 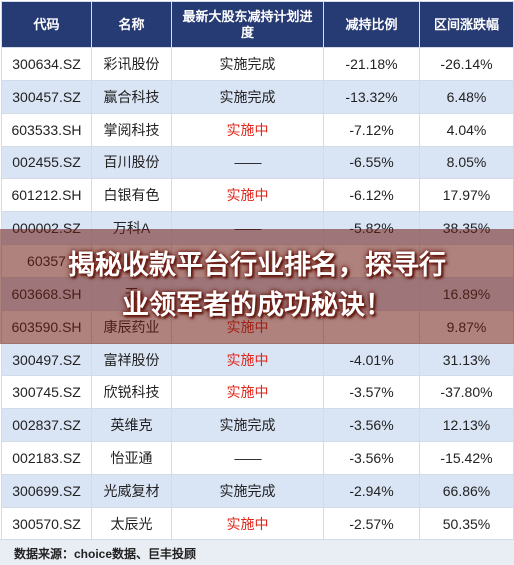 I want to click on header-name: 名称, so click(x=131, y=24).